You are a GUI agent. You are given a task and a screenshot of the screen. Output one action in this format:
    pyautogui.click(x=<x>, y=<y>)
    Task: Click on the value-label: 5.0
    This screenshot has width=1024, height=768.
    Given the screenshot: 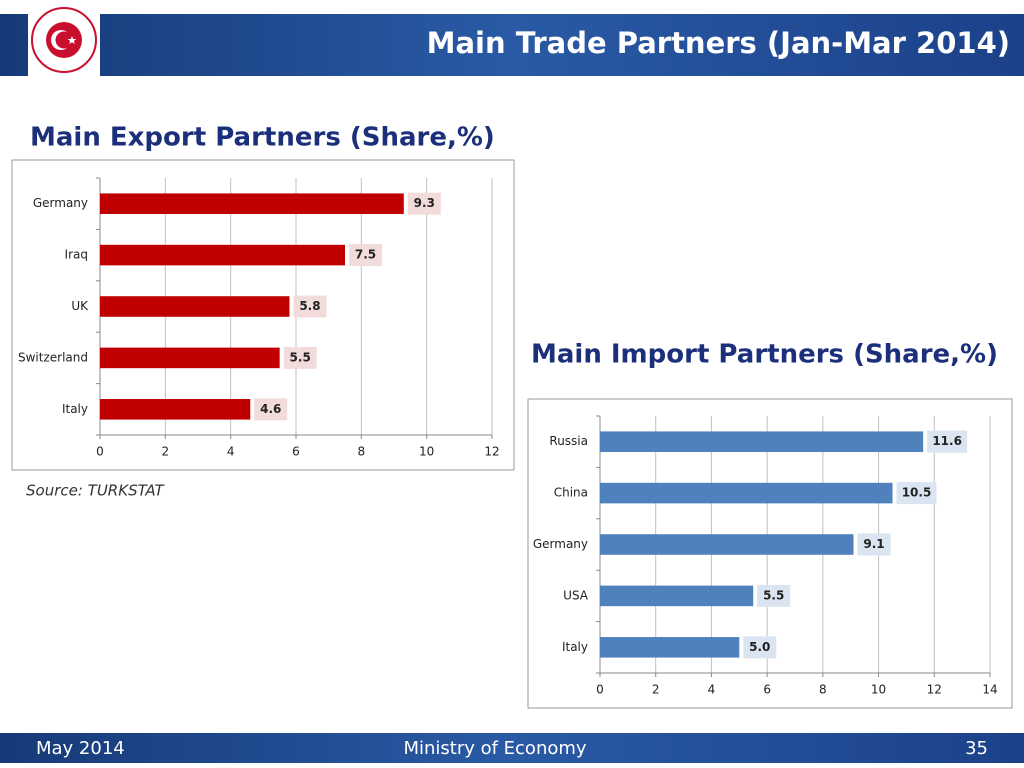 What is the action you would take?
    pyautogui.click(x=759, y=647)
    